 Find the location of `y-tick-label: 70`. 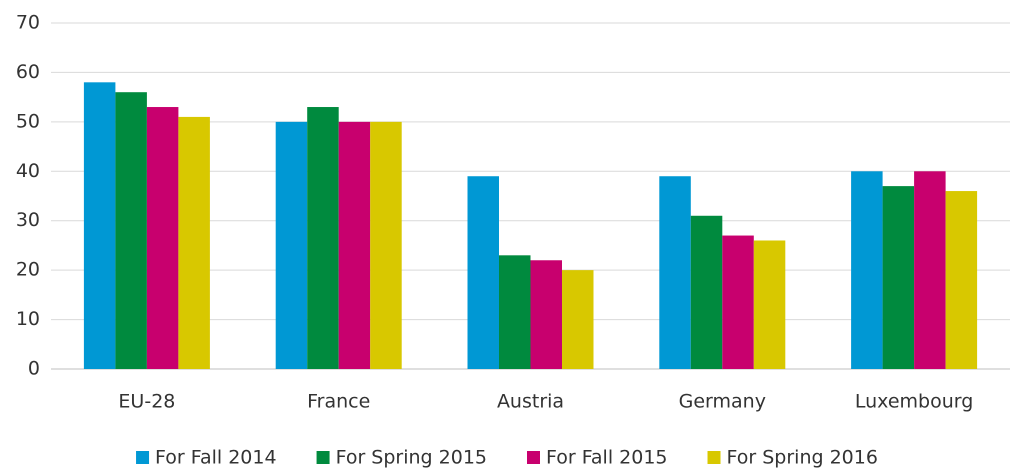

y-tick-label: 70 is located at coordinates (28, 23).